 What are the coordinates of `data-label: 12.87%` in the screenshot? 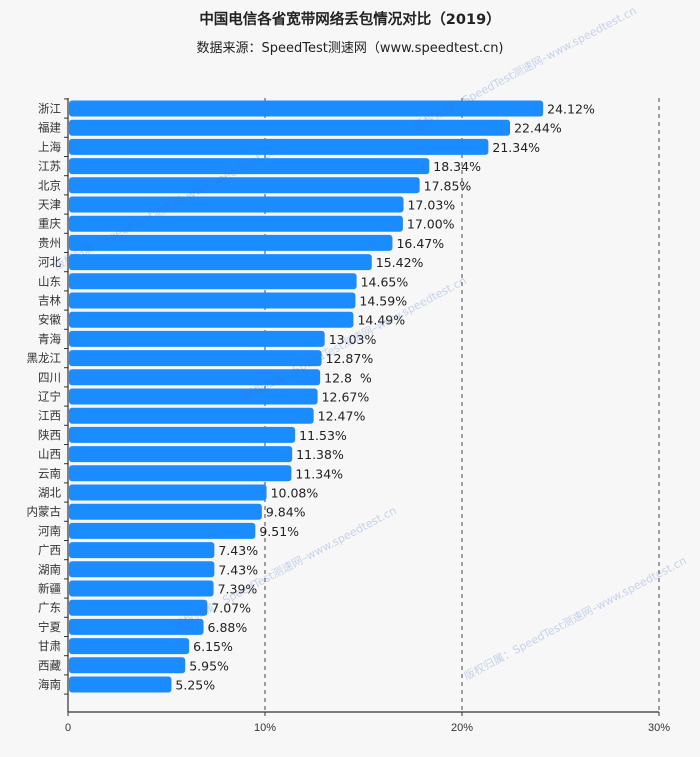 It's located at (350, 358).